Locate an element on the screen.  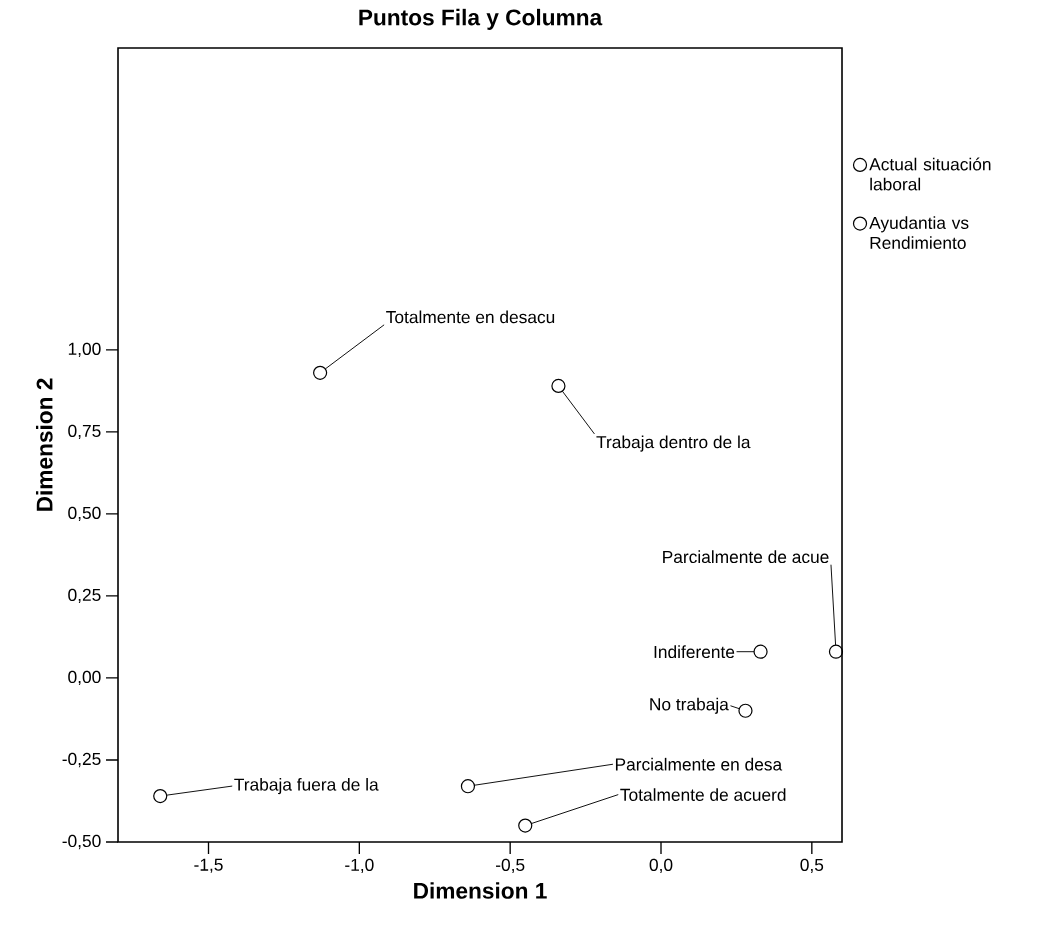
annotation: Totalmente de acuerd is located at coordinates (703, 794).